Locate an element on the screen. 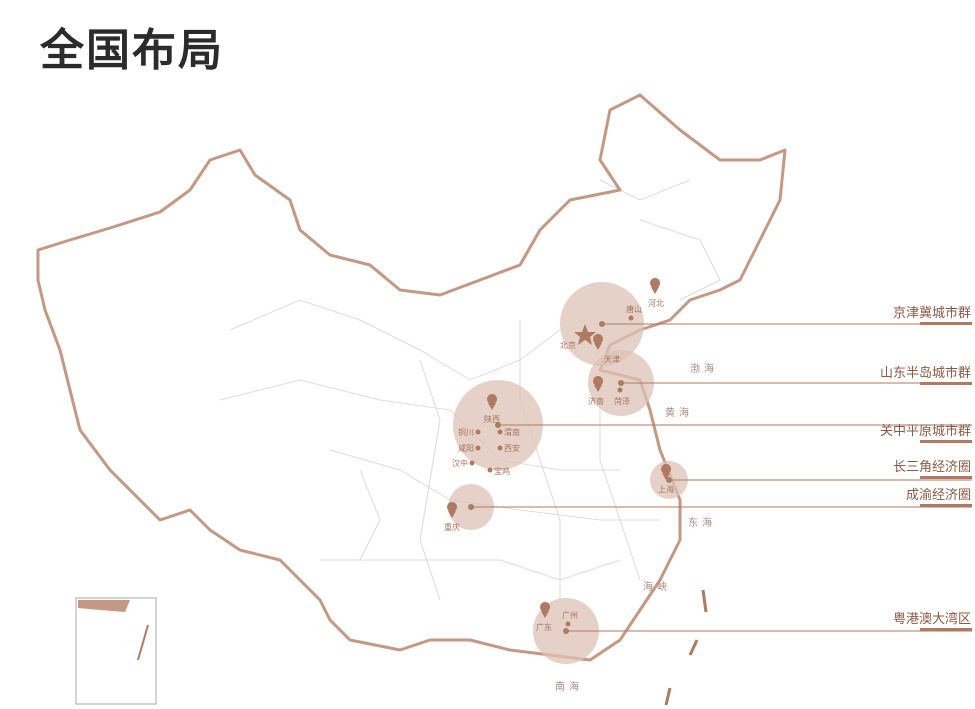 The height and width of the screenshot is (709, 975). city-label: 北京 is located at coordinates (568, 345).